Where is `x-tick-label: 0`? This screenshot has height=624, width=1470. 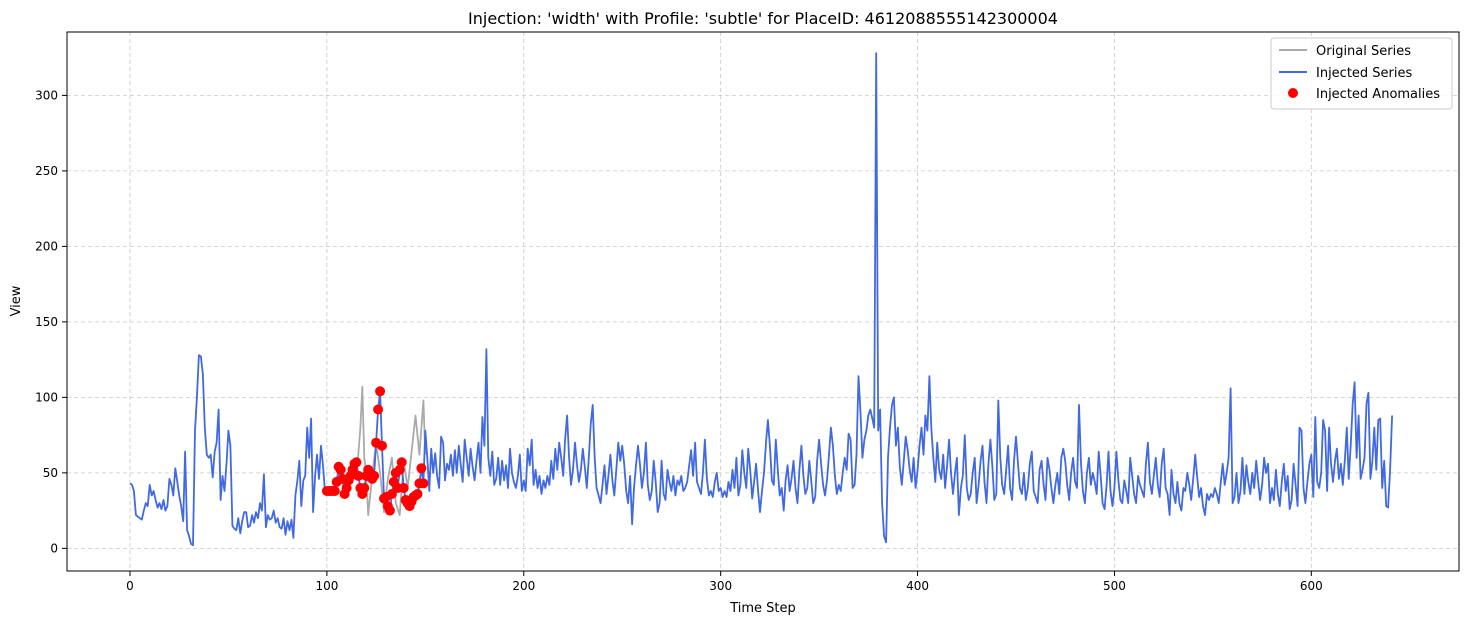 x-tick-label: 0 is located at coordinates (130, 586).